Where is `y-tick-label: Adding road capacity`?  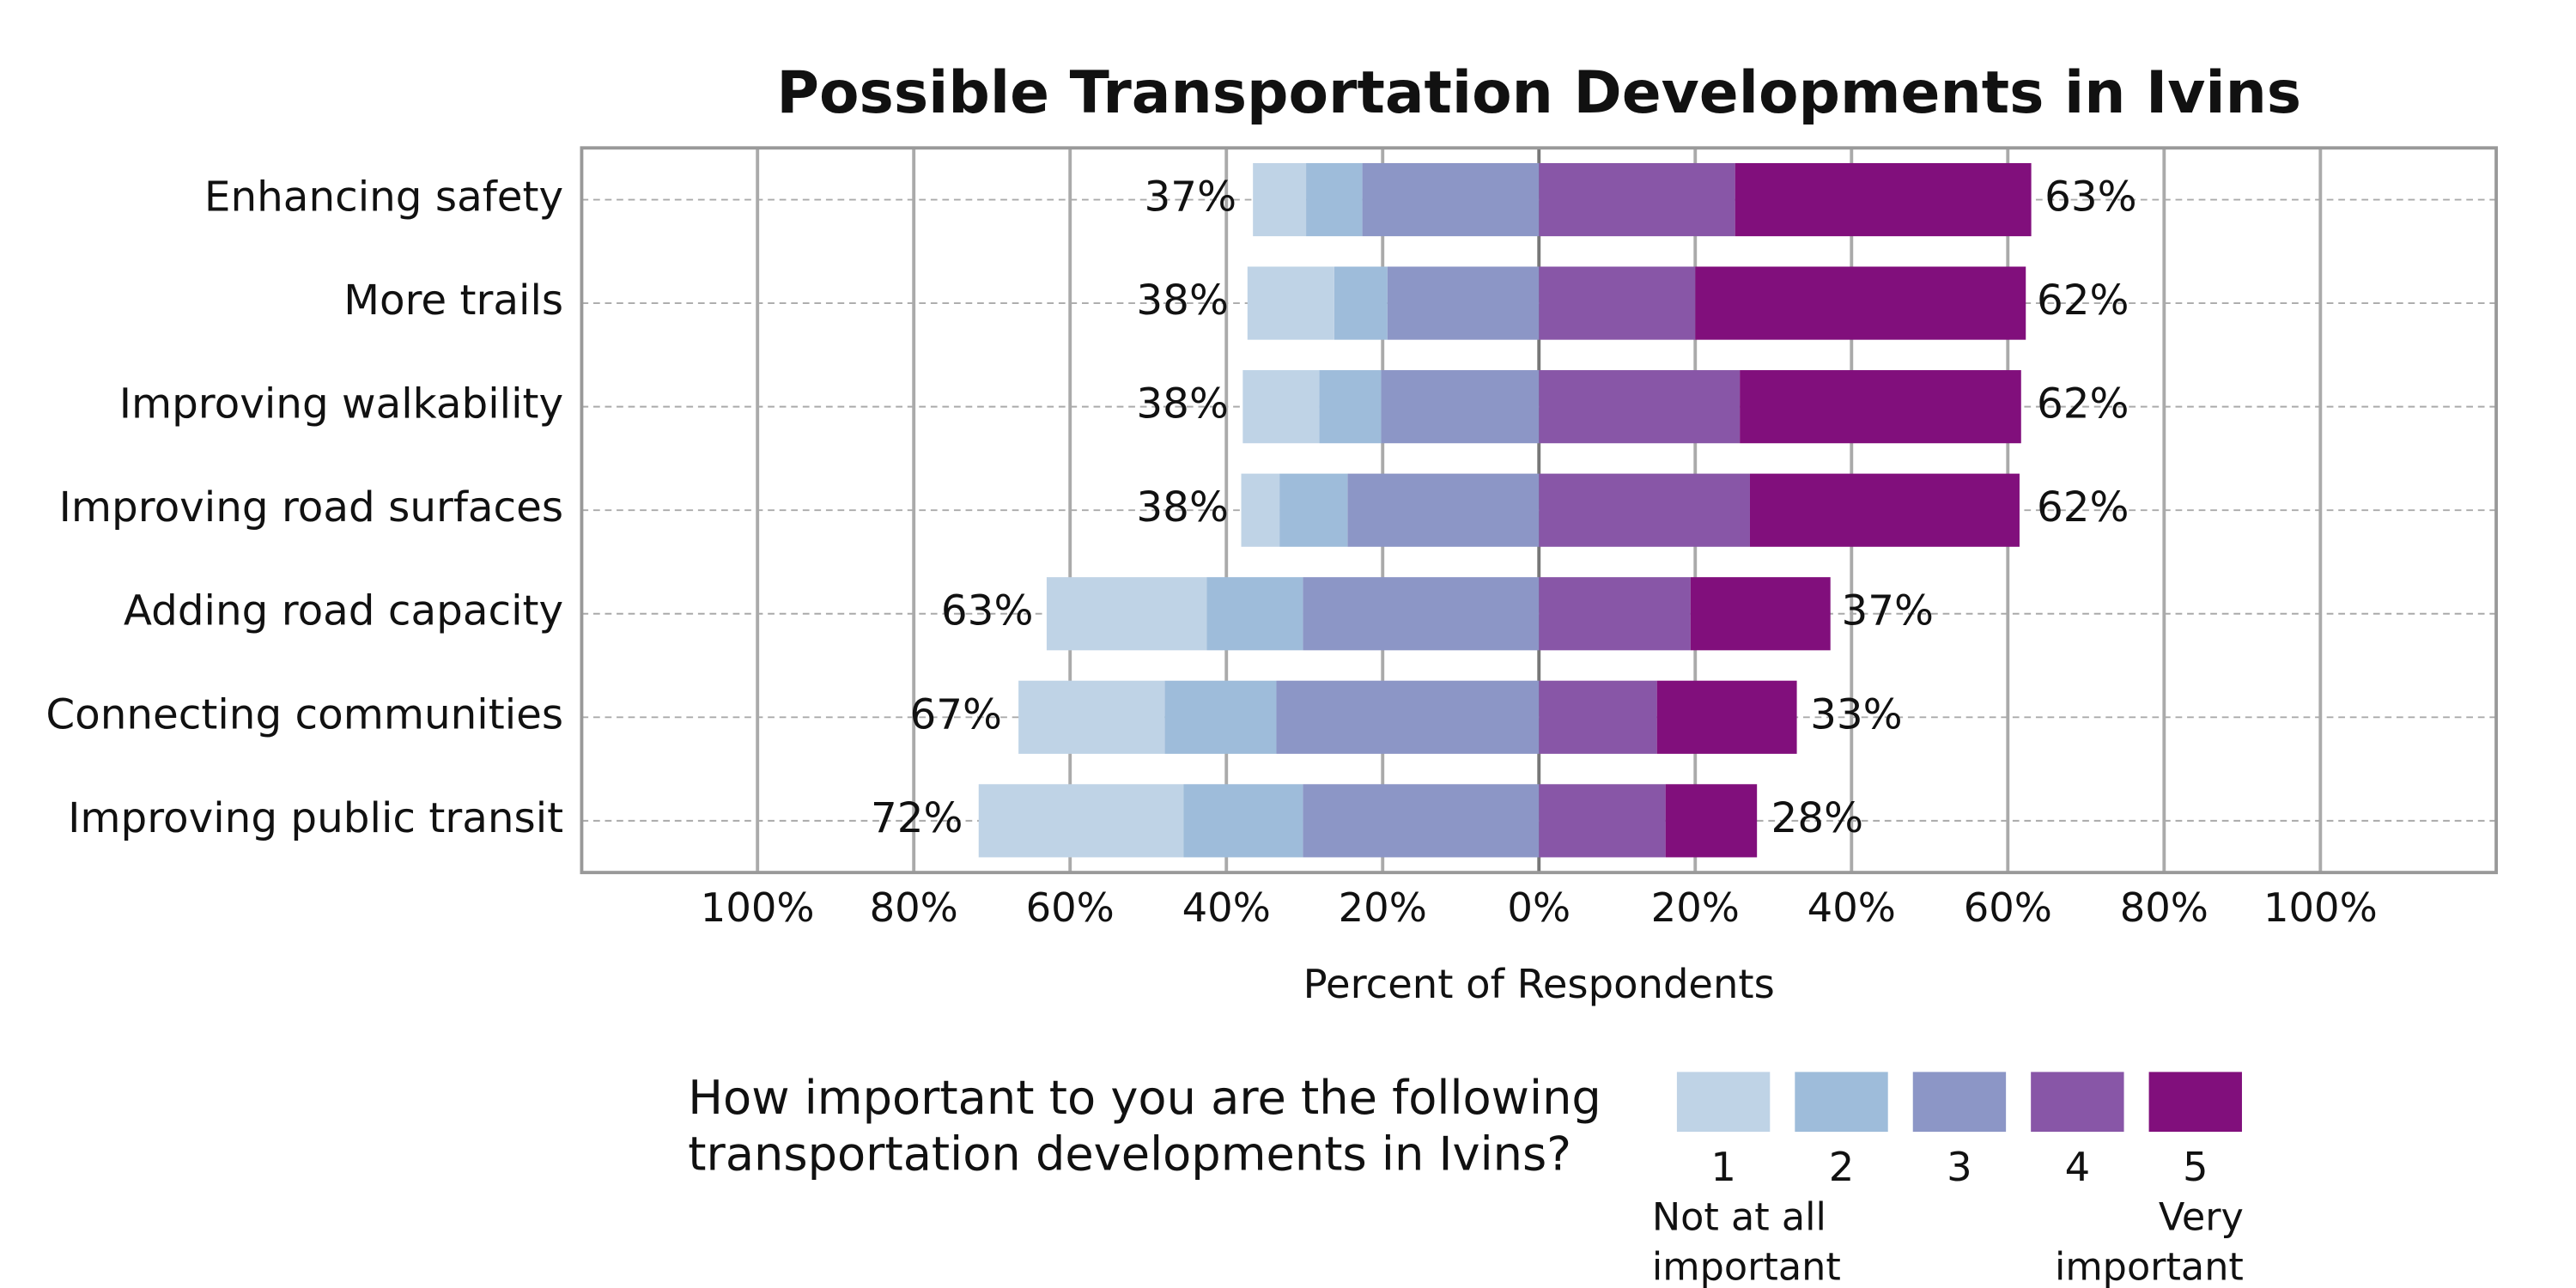
y-tick-label: Adding road capacity is located at coordinates (344, 611).